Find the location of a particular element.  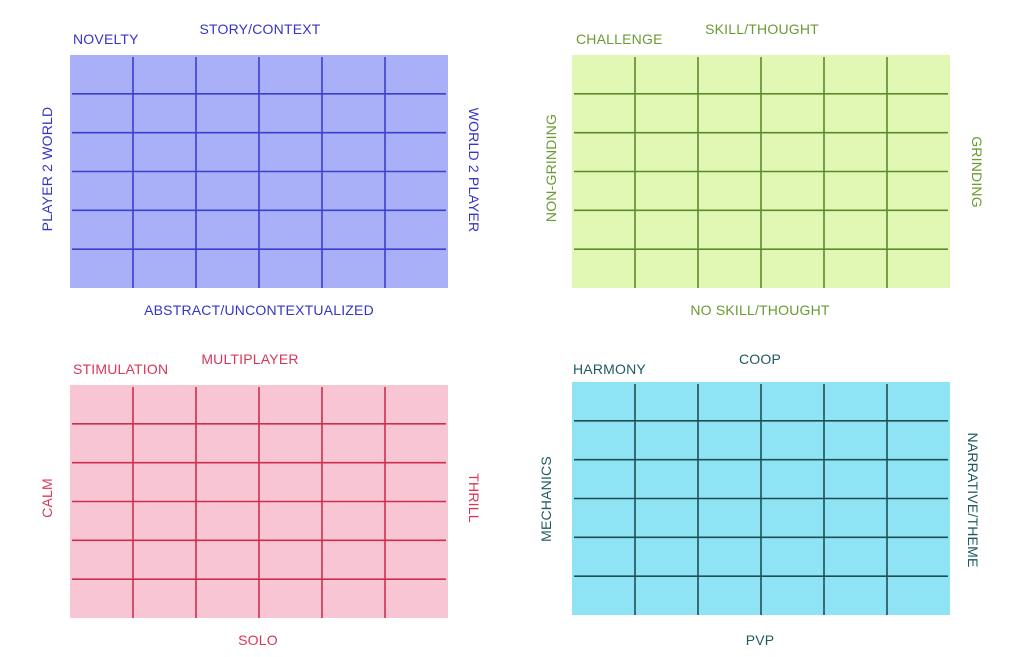

top-axis-label: SKILL/THOUGHT is located at coordinates (762, 29).